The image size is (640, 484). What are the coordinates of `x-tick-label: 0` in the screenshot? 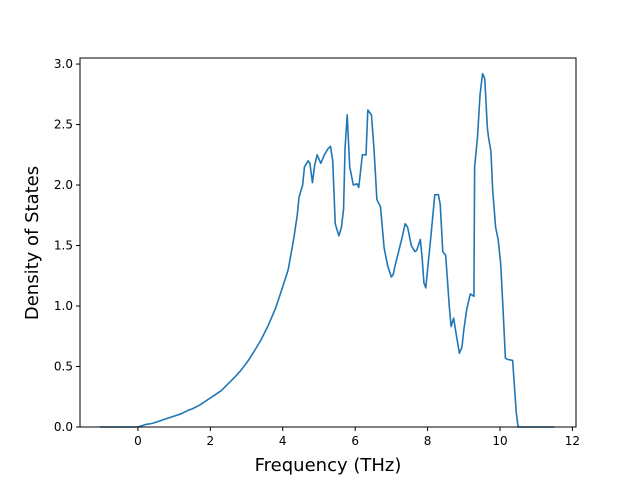 It's located at (138, 441).